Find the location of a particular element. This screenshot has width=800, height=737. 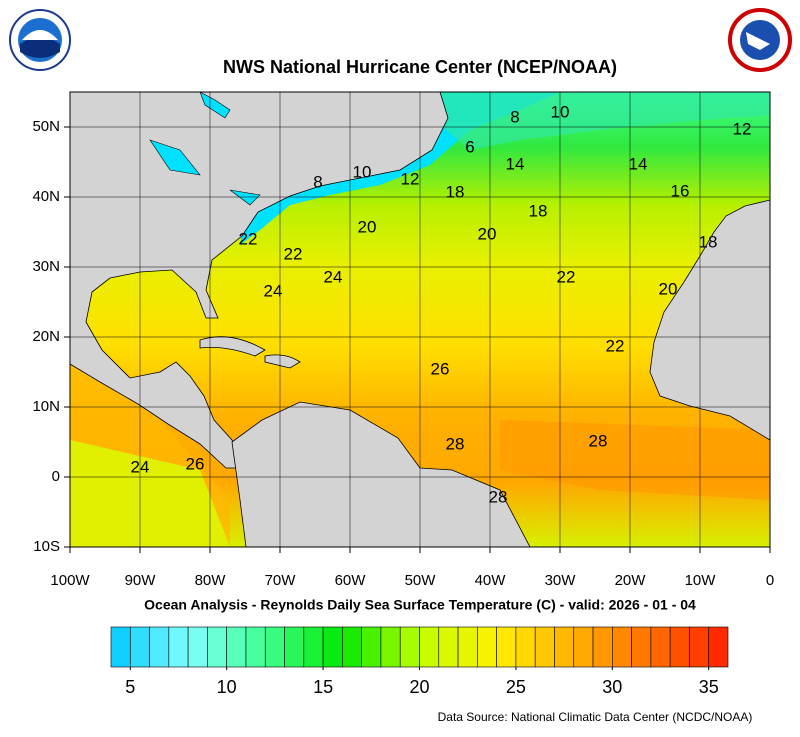

colorbar-tick-label: 10 is located at coordinates (227, 687).